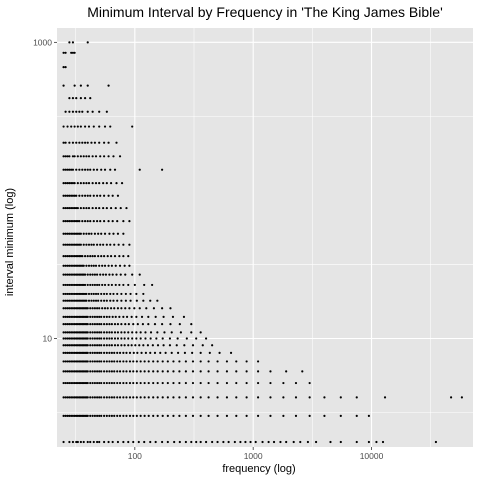 This screenshot has height=480, width=480. I want to click on x-axis-title: frequency (log), so click(258, 469).